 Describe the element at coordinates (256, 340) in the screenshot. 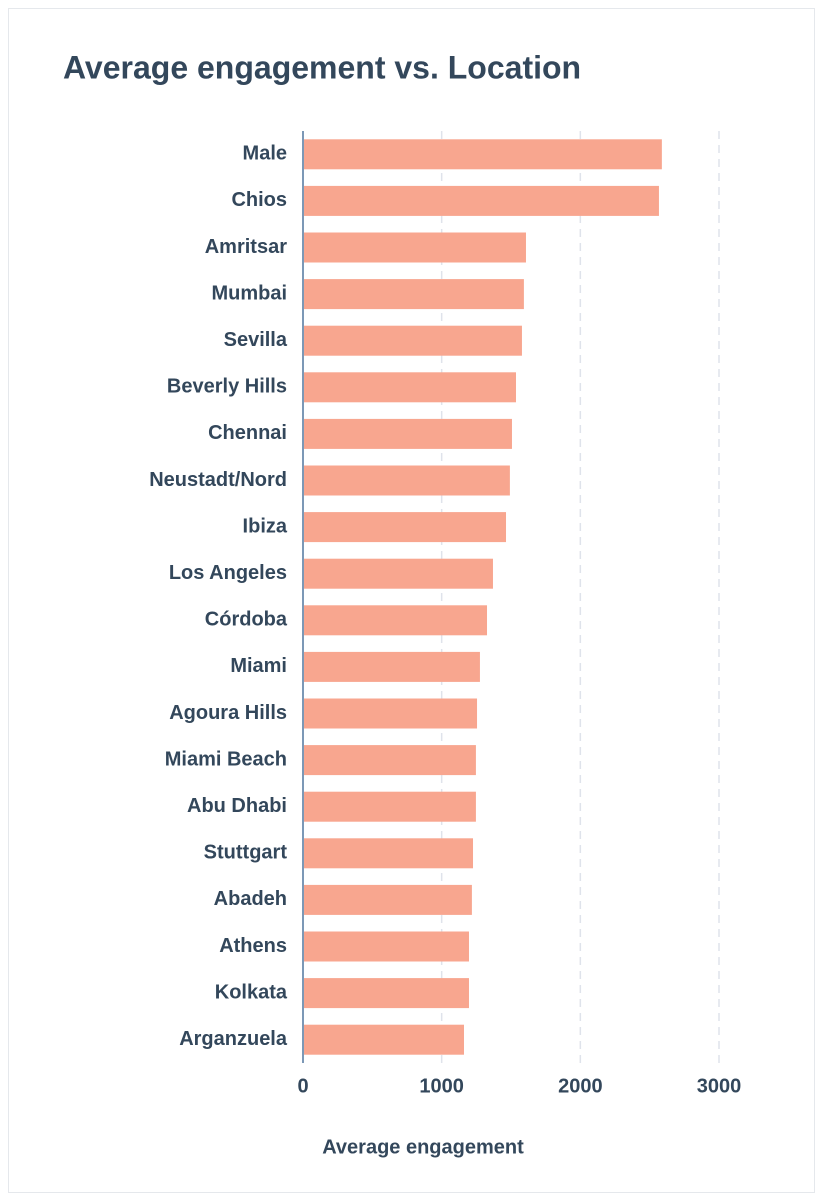

I see `y-tick-label: Sevilla` at that location.